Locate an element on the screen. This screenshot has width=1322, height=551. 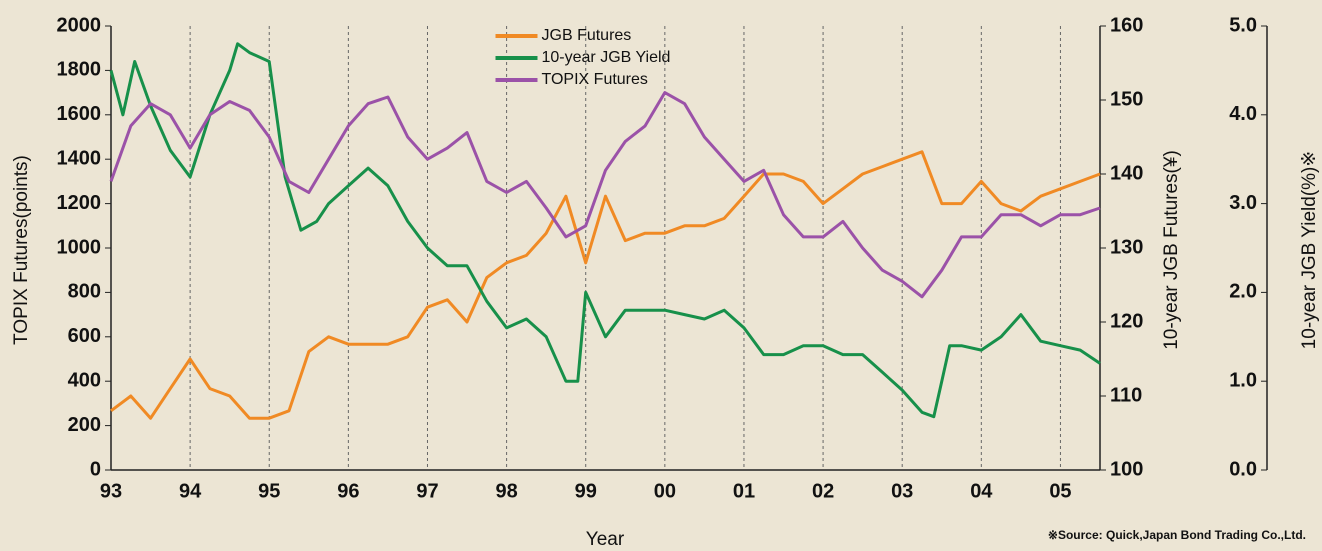
x-tick-label: 99 is located at coordinates (586, 491).